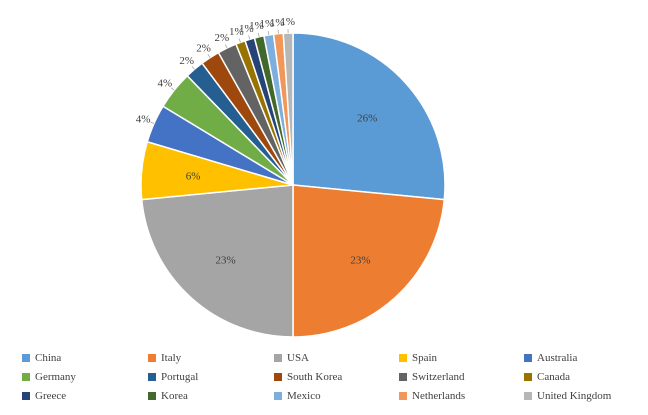  I want to click on pie-slice-china, so click(369, 116).